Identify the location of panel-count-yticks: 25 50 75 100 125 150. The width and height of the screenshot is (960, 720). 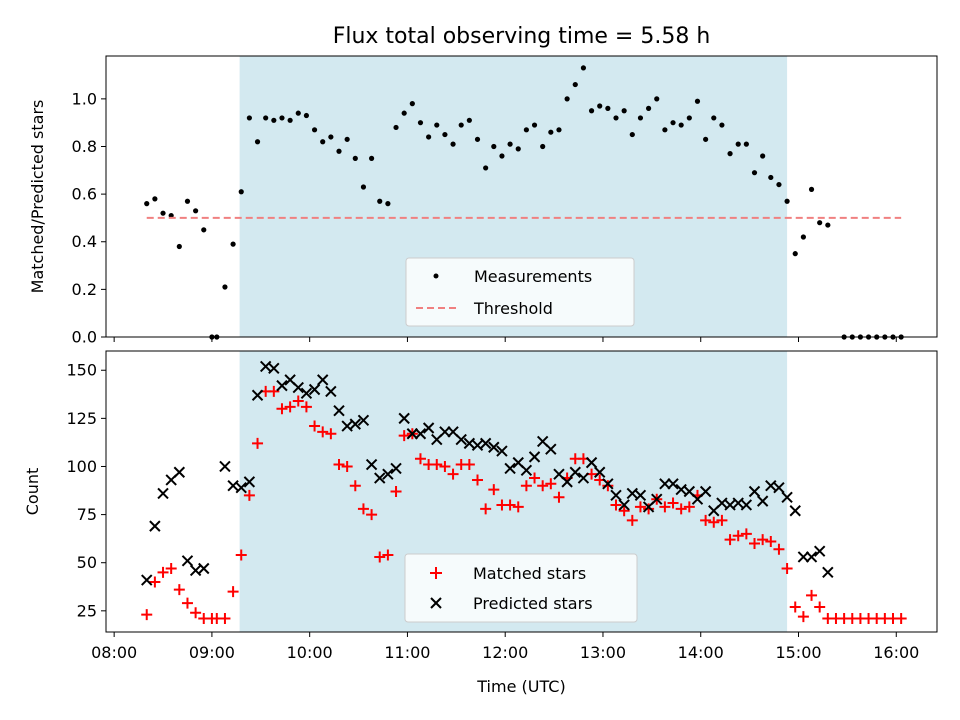
(86, 490).